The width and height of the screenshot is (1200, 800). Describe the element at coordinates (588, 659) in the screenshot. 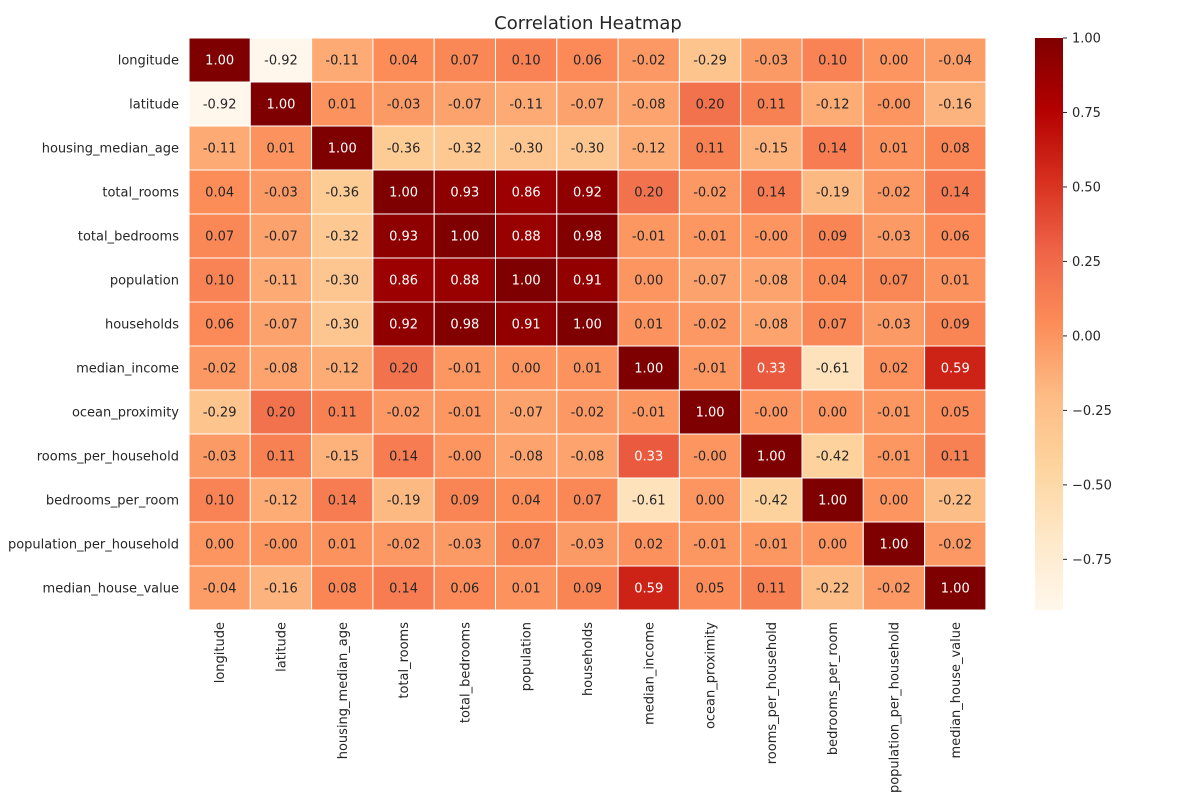

I see `x-tick-label: households` at that location.